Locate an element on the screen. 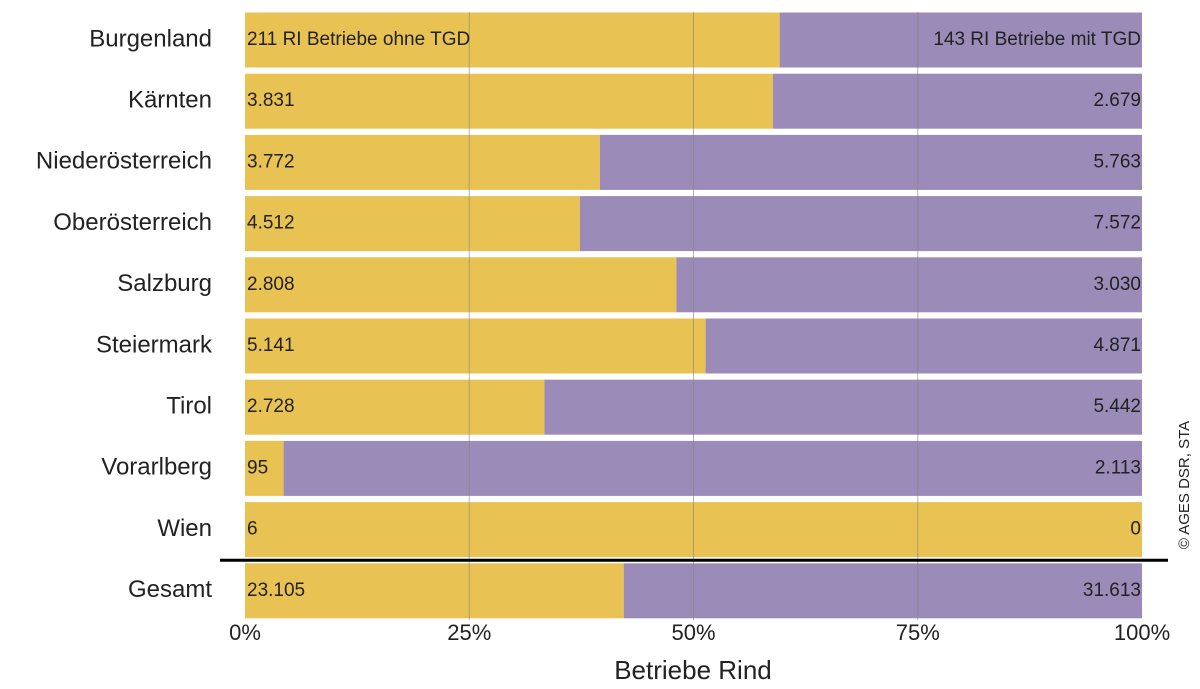  value-label: 6 is located at coordinates (252, 529).